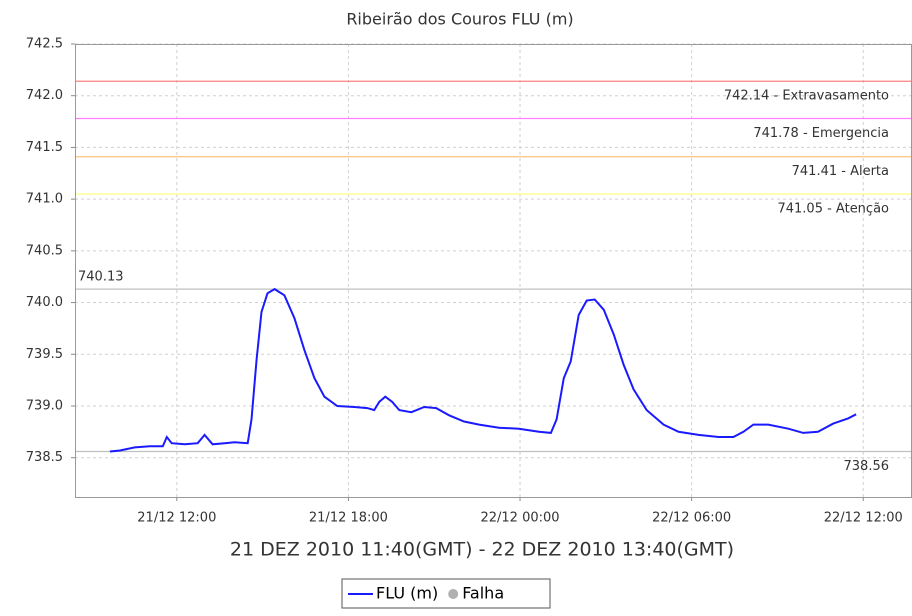  What do you see at coordinates (44, 457) in the screenshot?
I see `y-tick-label: 738.5` at bounding box center [44, 457].